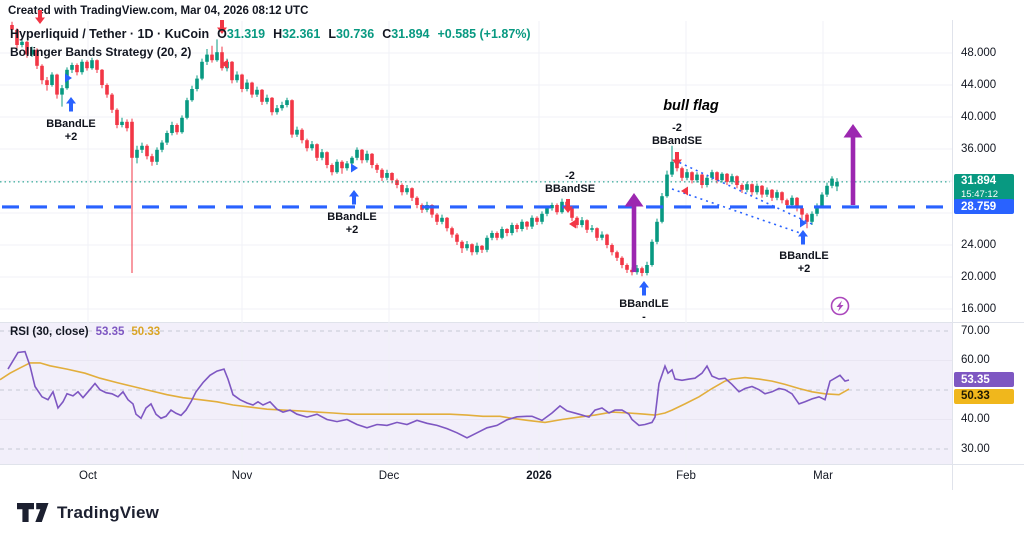 The height and width of the screenshot is (539, 1024). Describe the element at coordinates (979, 276) in the screenshot. I see `price-axis-label: 20.000` at that location.